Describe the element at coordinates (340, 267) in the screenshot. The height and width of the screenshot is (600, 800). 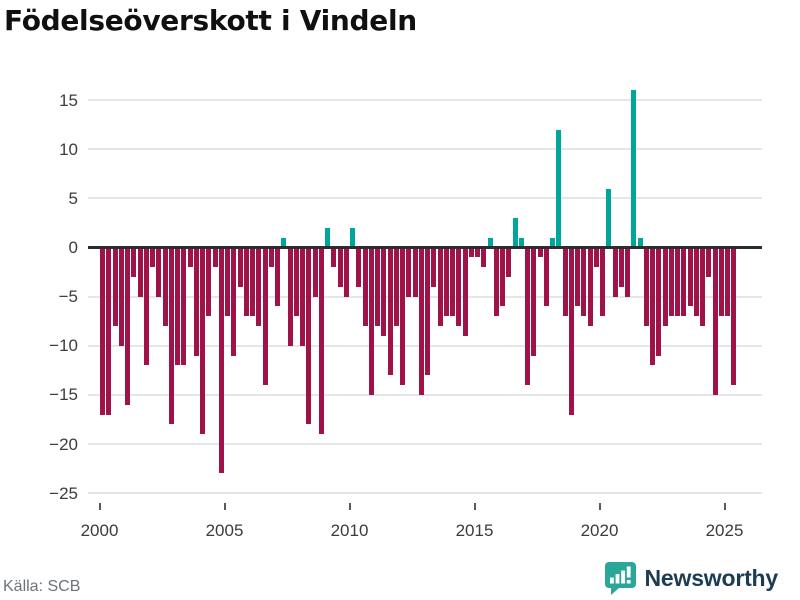
I see `bar-2009-q3` at that location.